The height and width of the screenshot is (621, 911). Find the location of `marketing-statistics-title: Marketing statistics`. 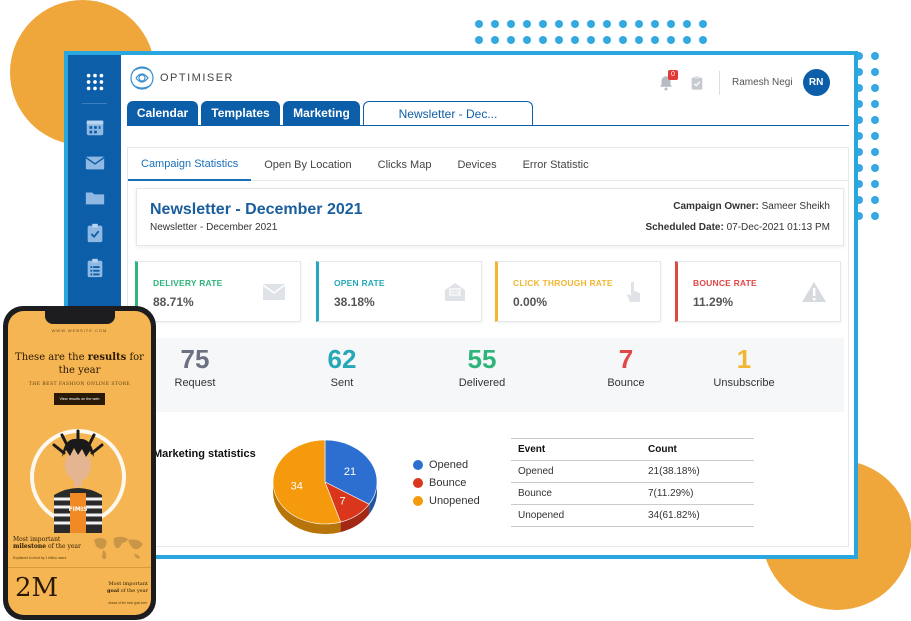

marketing-statistics-title: Marketing statistics is located at coordinates (204, 454).